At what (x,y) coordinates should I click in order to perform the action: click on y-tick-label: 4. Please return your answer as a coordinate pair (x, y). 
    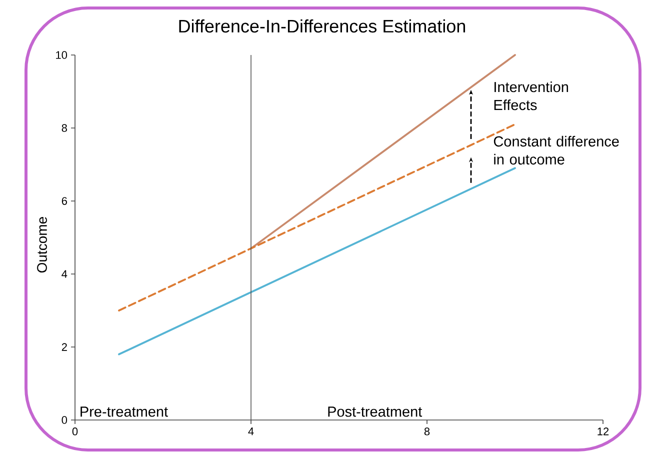
    Looking at the image, I should click on (65, 274).